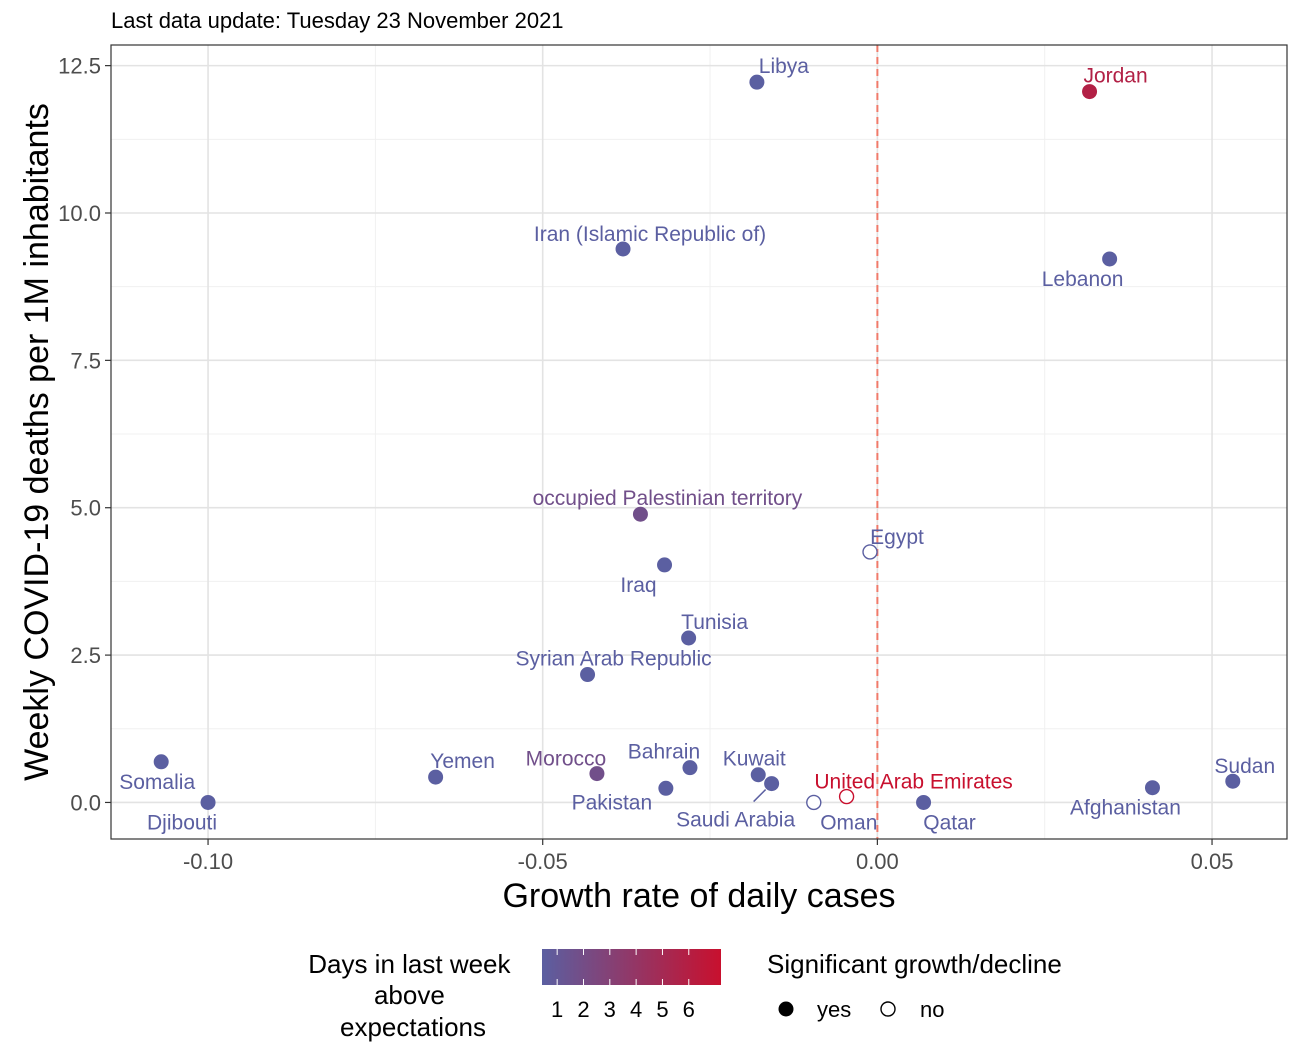 The height and width of the screenshot is (1062, 1299). What do you see at coordinates (566, 759) in the screenshot?
I see `label-morocco: Morocco` at bounding box center [566, 759].